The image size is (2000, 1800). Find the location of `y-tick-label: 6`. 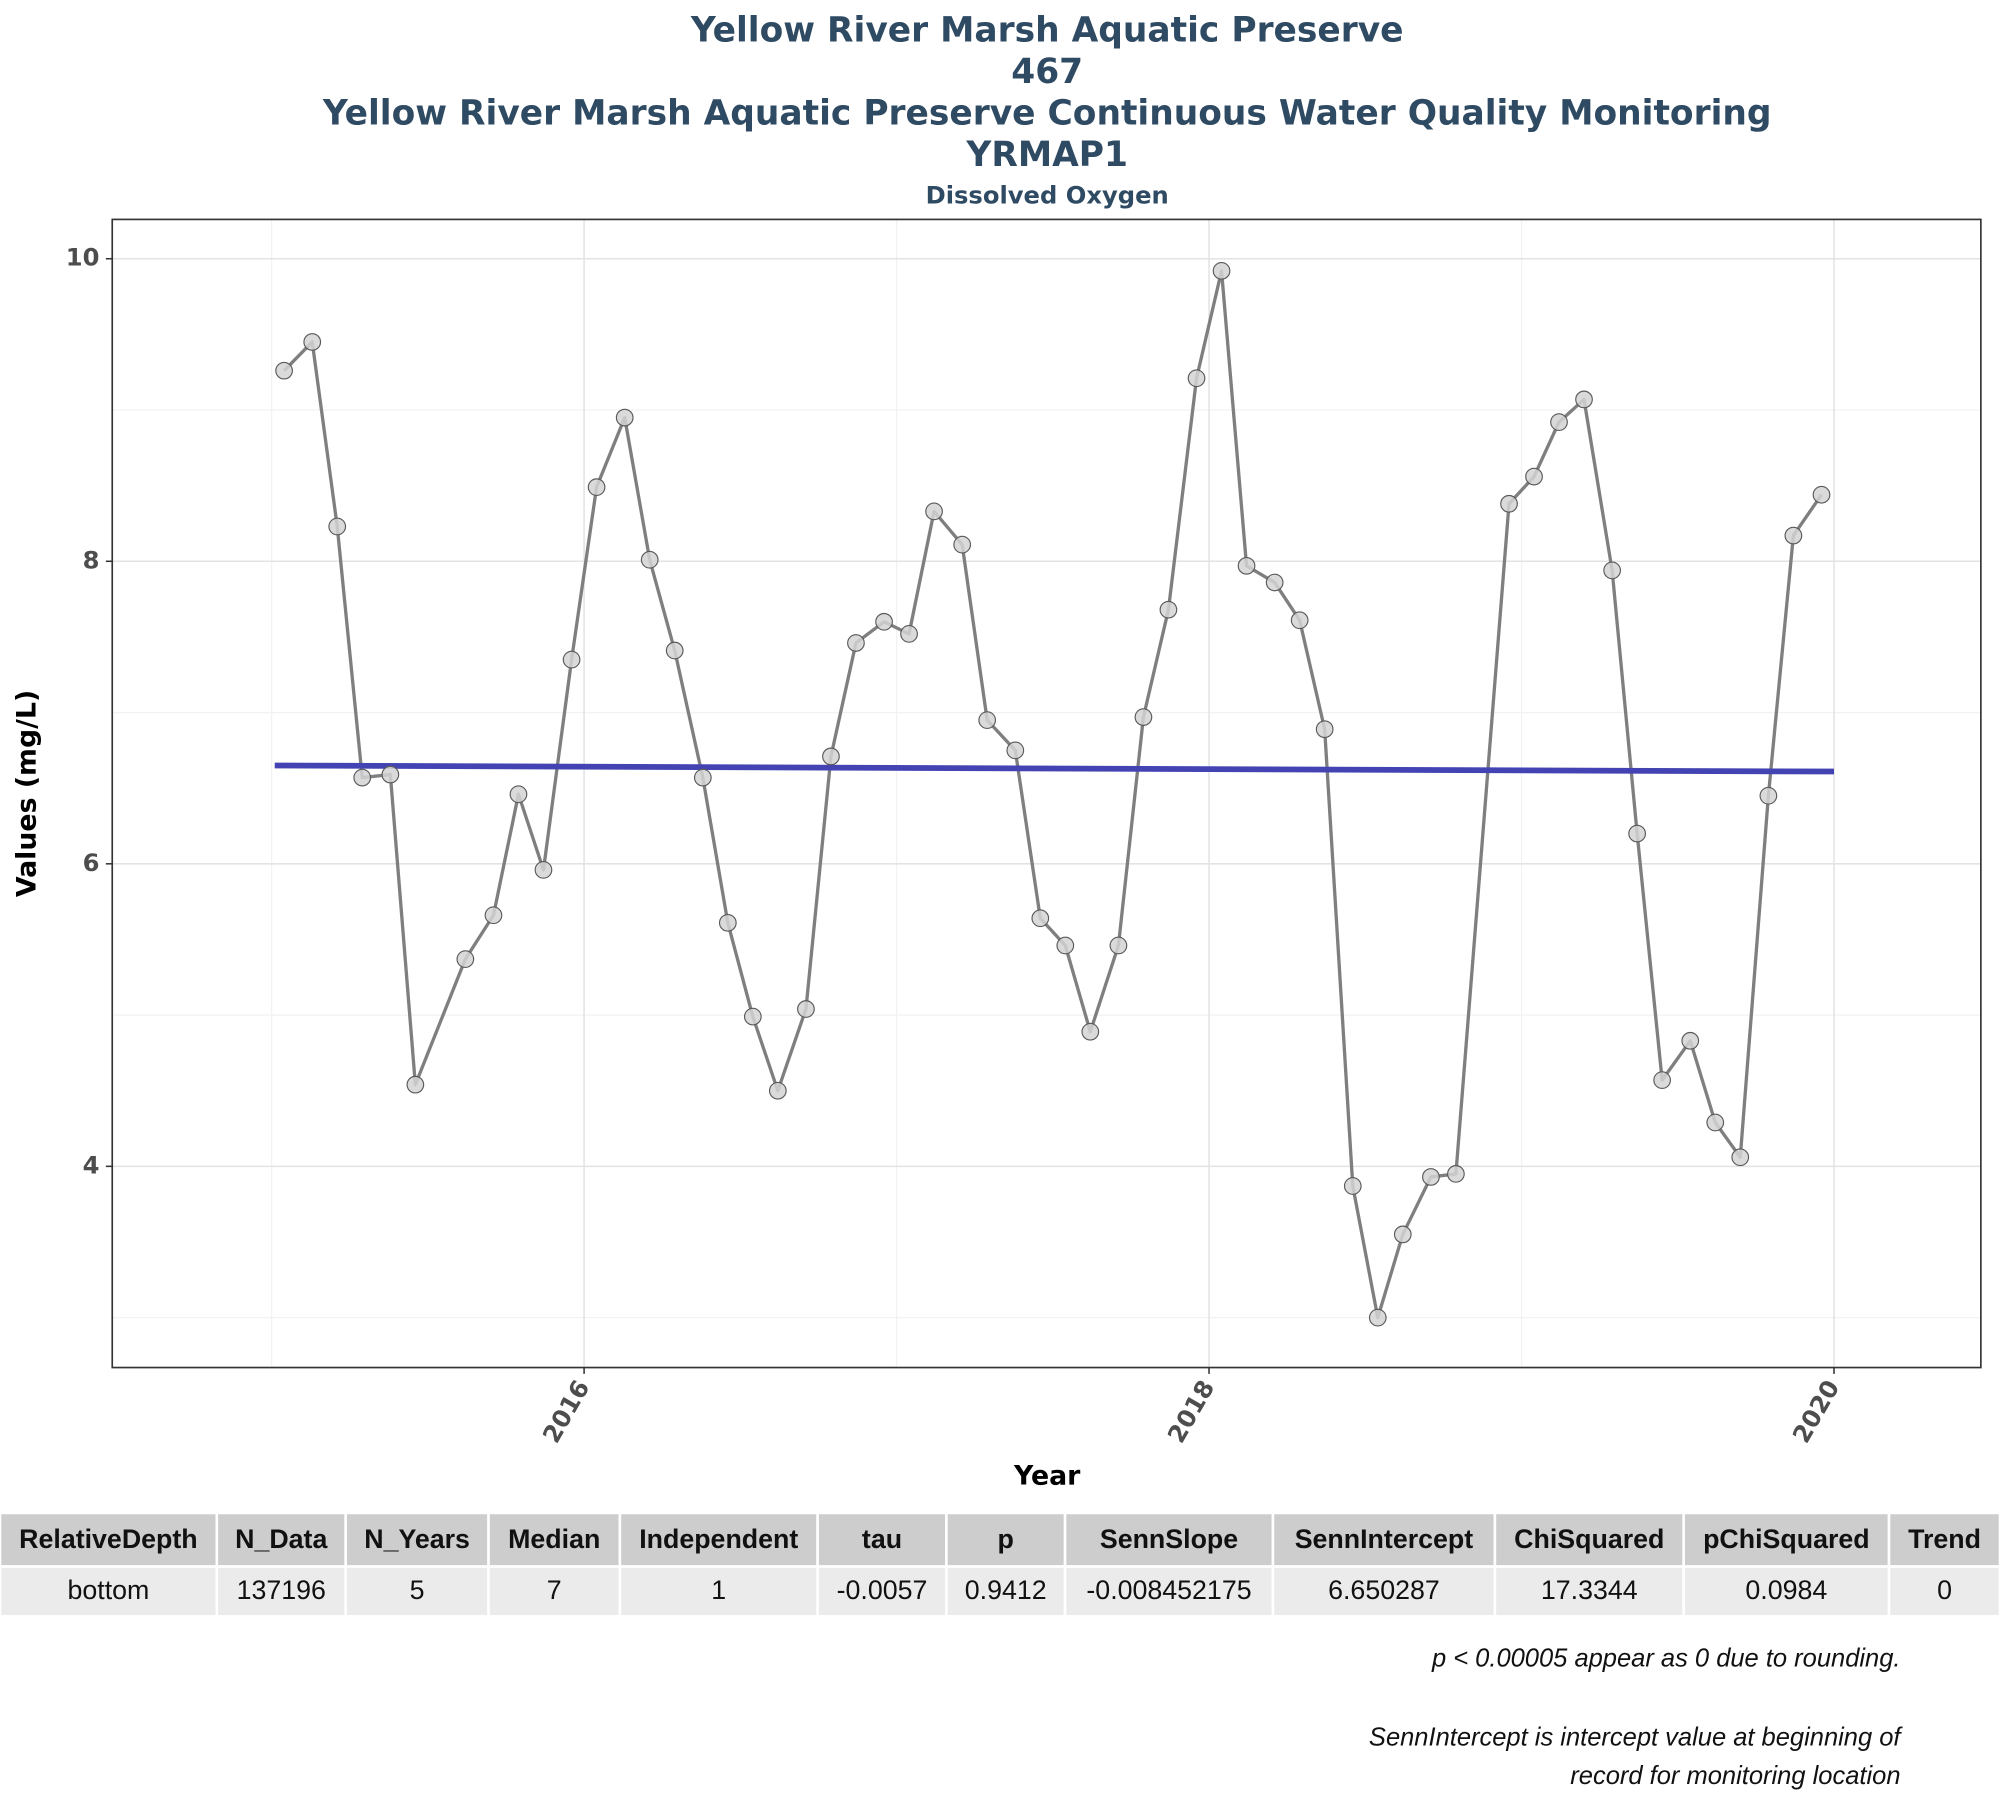

y-tick-label: 6 is located at coordinates (91, 863).